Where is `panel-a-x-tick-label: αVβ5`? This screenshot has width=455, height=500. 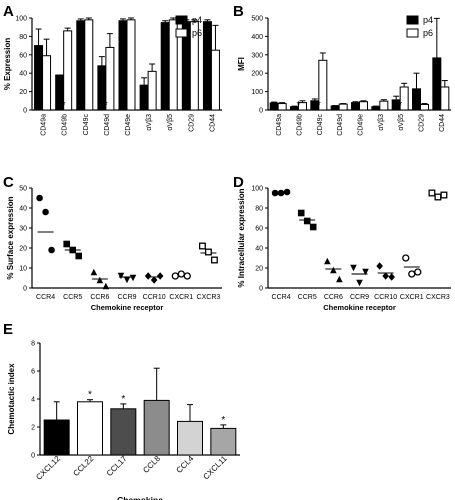 panel-a-x-tick-label: αVβ5 is located at coordinates (170, 122).